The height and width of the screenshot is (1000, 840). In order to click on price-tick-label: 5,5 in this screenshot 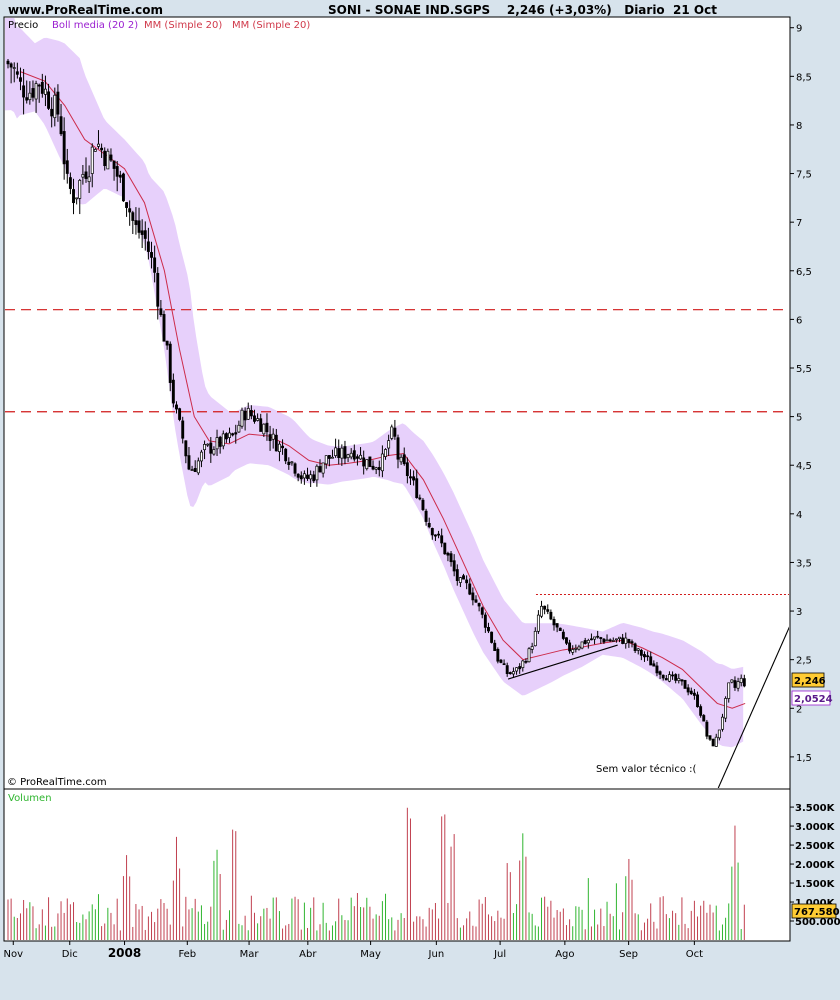, I will do `click(804, 369)`.